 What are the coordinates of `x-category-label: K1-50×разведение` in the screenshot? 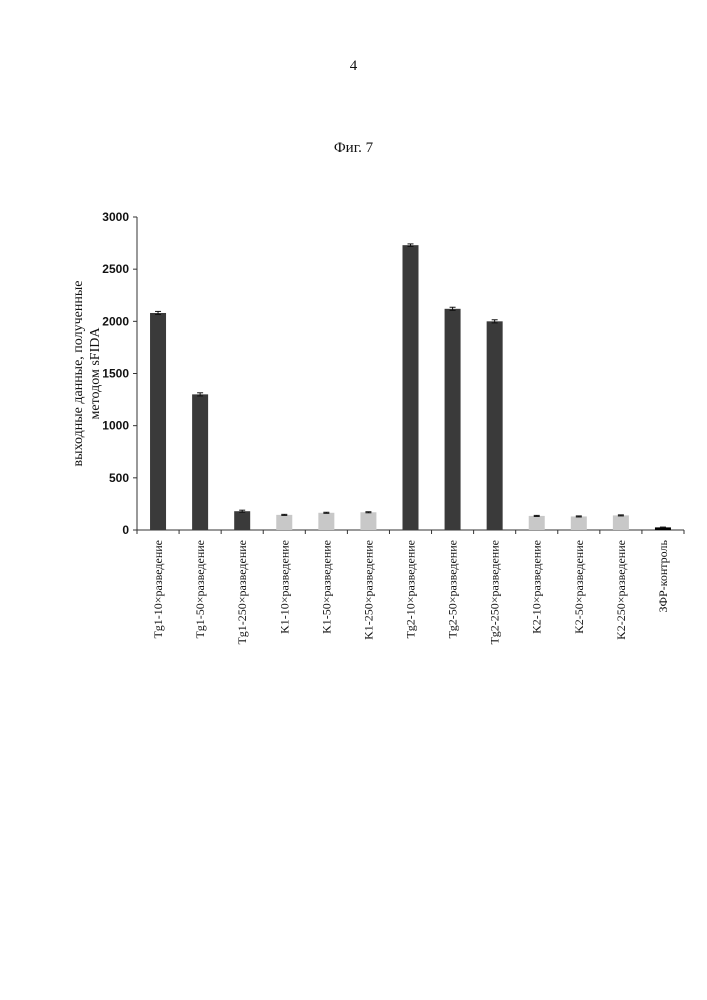 It's located at (326, 587).